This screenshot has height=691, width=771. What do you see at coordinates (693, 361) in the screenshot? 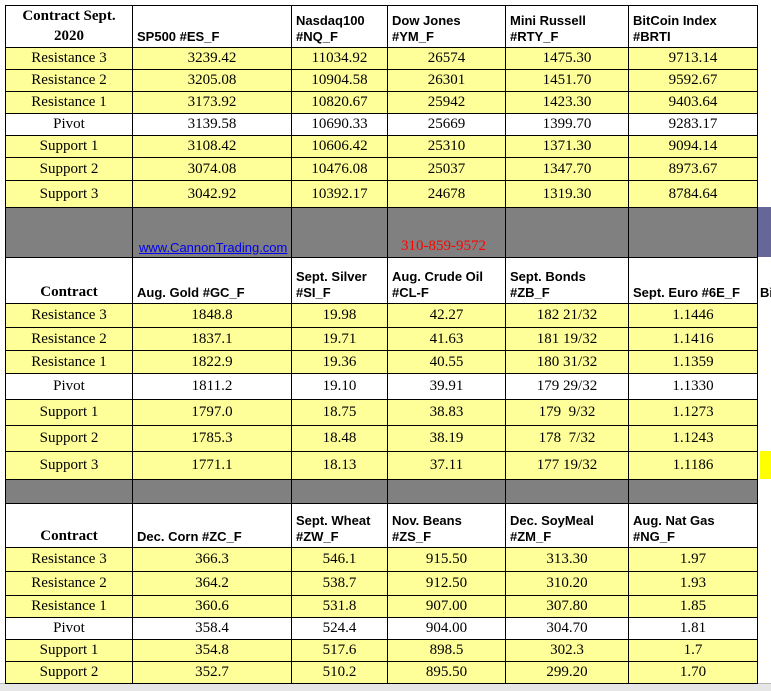
I see `value-cell-text: 1.1359` at bounding box center [693, 361].